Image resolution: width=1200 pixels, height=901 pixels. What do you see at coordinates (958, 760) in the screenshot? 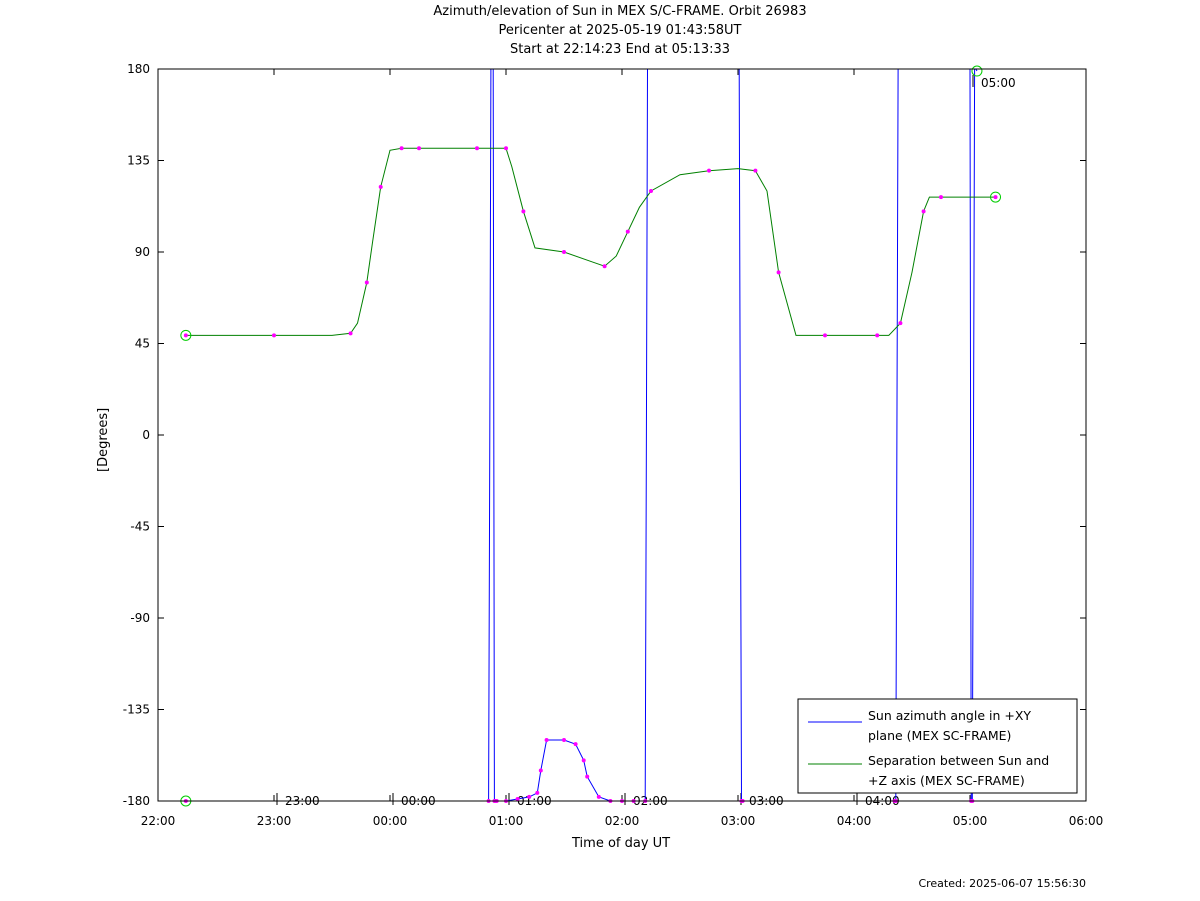
I see `legend-entry-separation-line1: Separation between Sun and` at bounding box center [958, 760].